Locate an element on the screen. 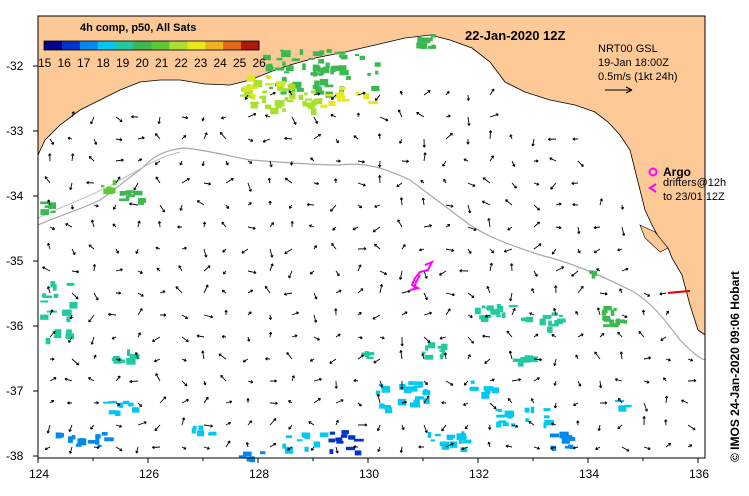 The height and width of the screenshot is (496, 749). drifter-marker-icon is located at coordinates (652, 188).